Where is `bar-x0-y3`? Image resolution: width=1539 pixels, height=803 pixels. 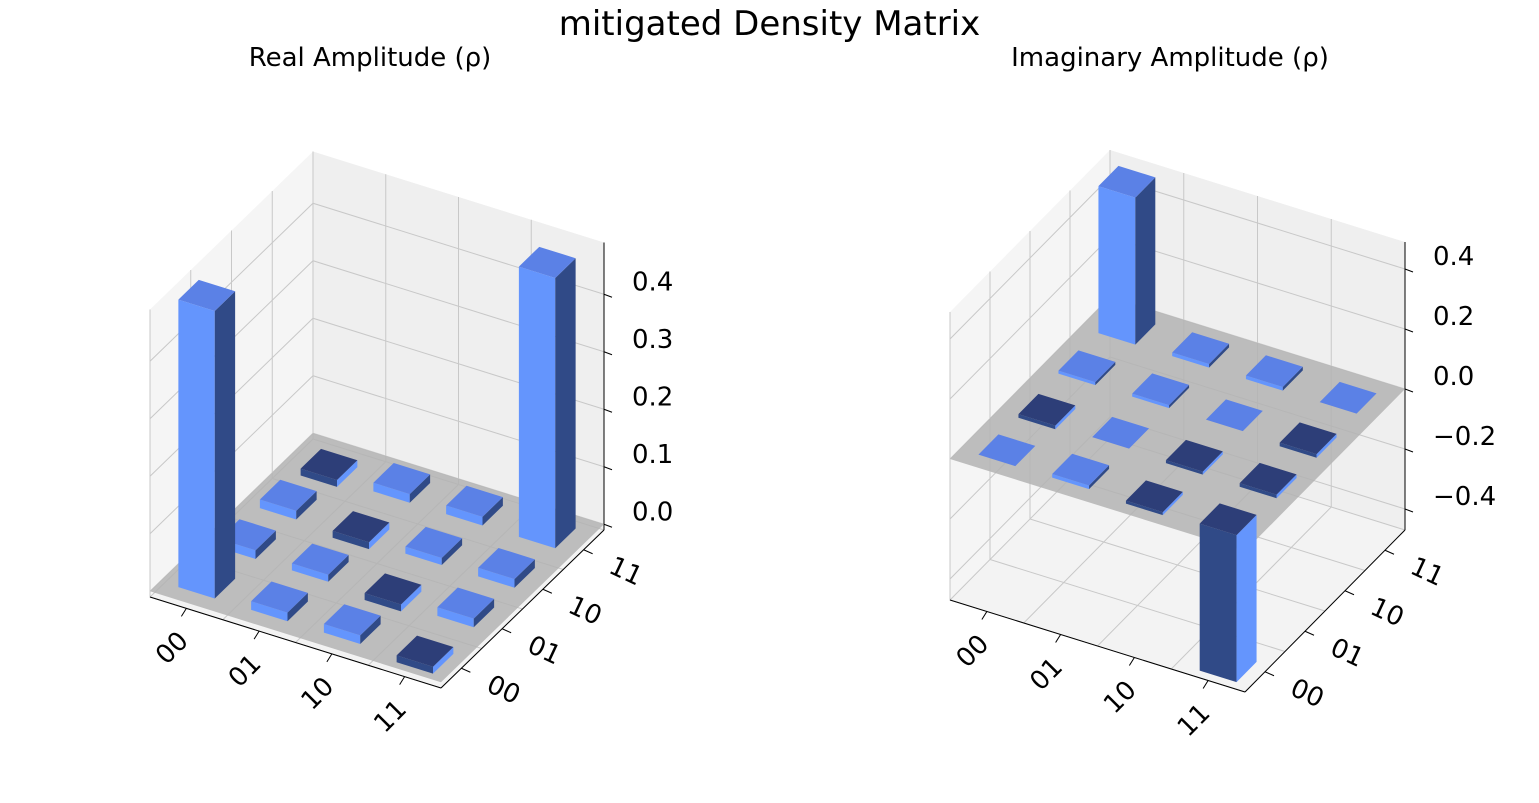 bar-x0-y3 is located at coordinates (329, 467).